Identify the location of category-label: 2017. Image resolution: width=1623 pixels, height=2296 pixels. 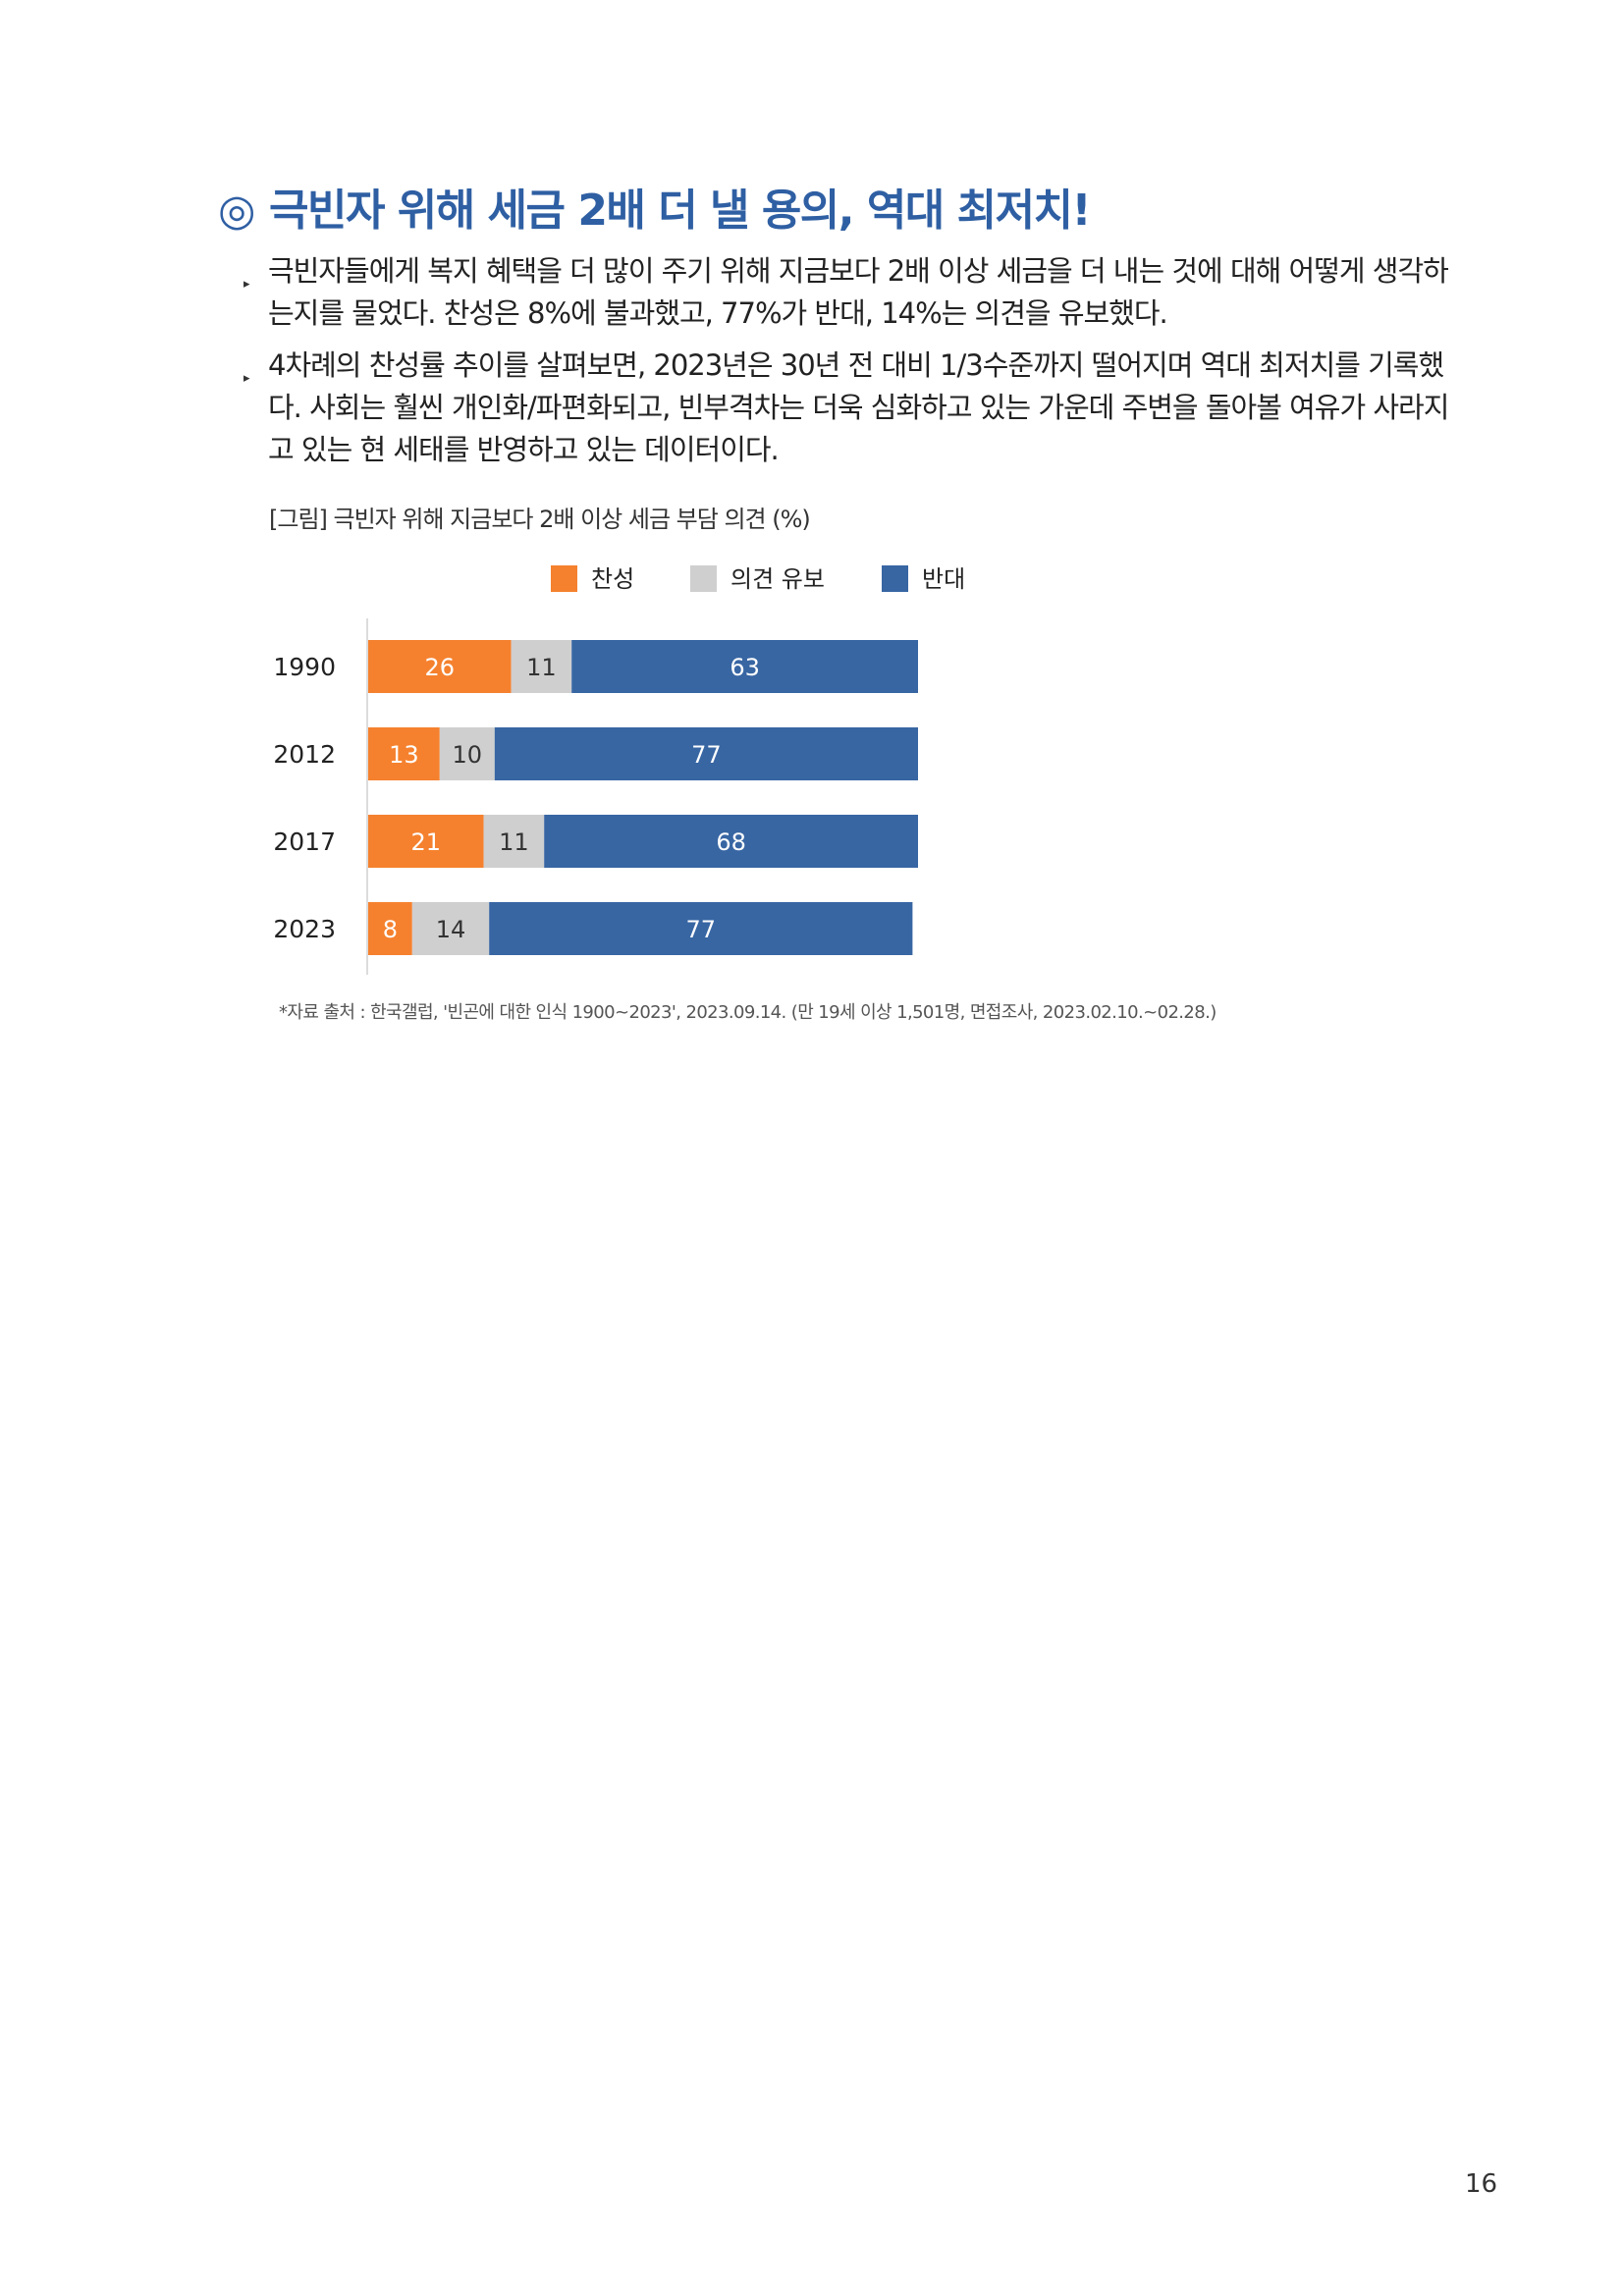
(304, 842).